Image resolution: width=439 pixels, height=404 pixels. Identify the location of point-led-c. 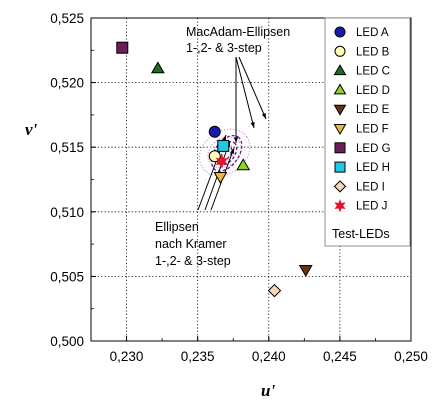
(157, 67).